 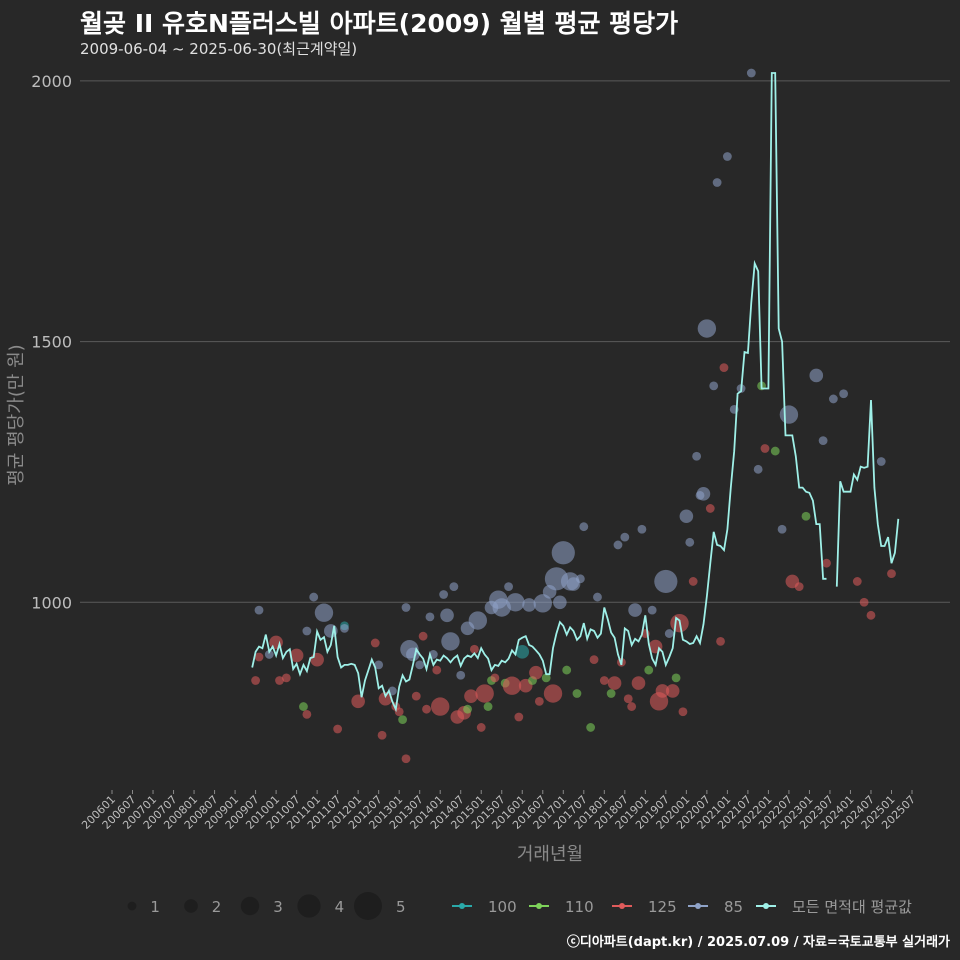 I want to click on chart-subtitle: 2009-06-04 ~ 2025-06-30(최근계약일), so click(x=219, y=49).